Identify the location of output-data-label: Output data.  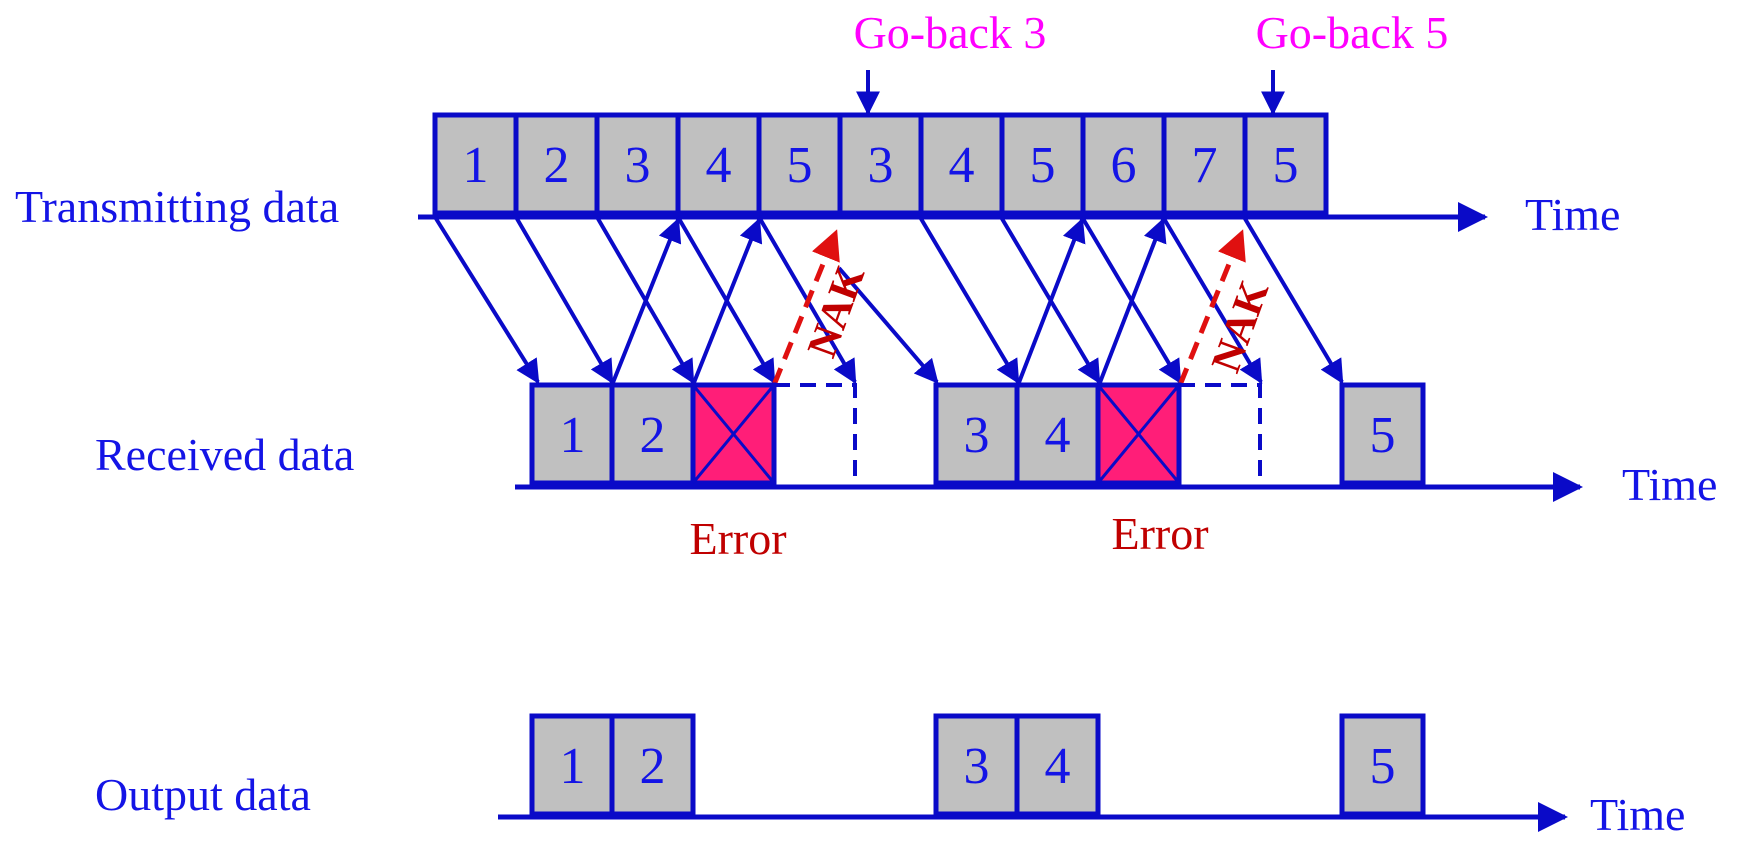
(203, 794).